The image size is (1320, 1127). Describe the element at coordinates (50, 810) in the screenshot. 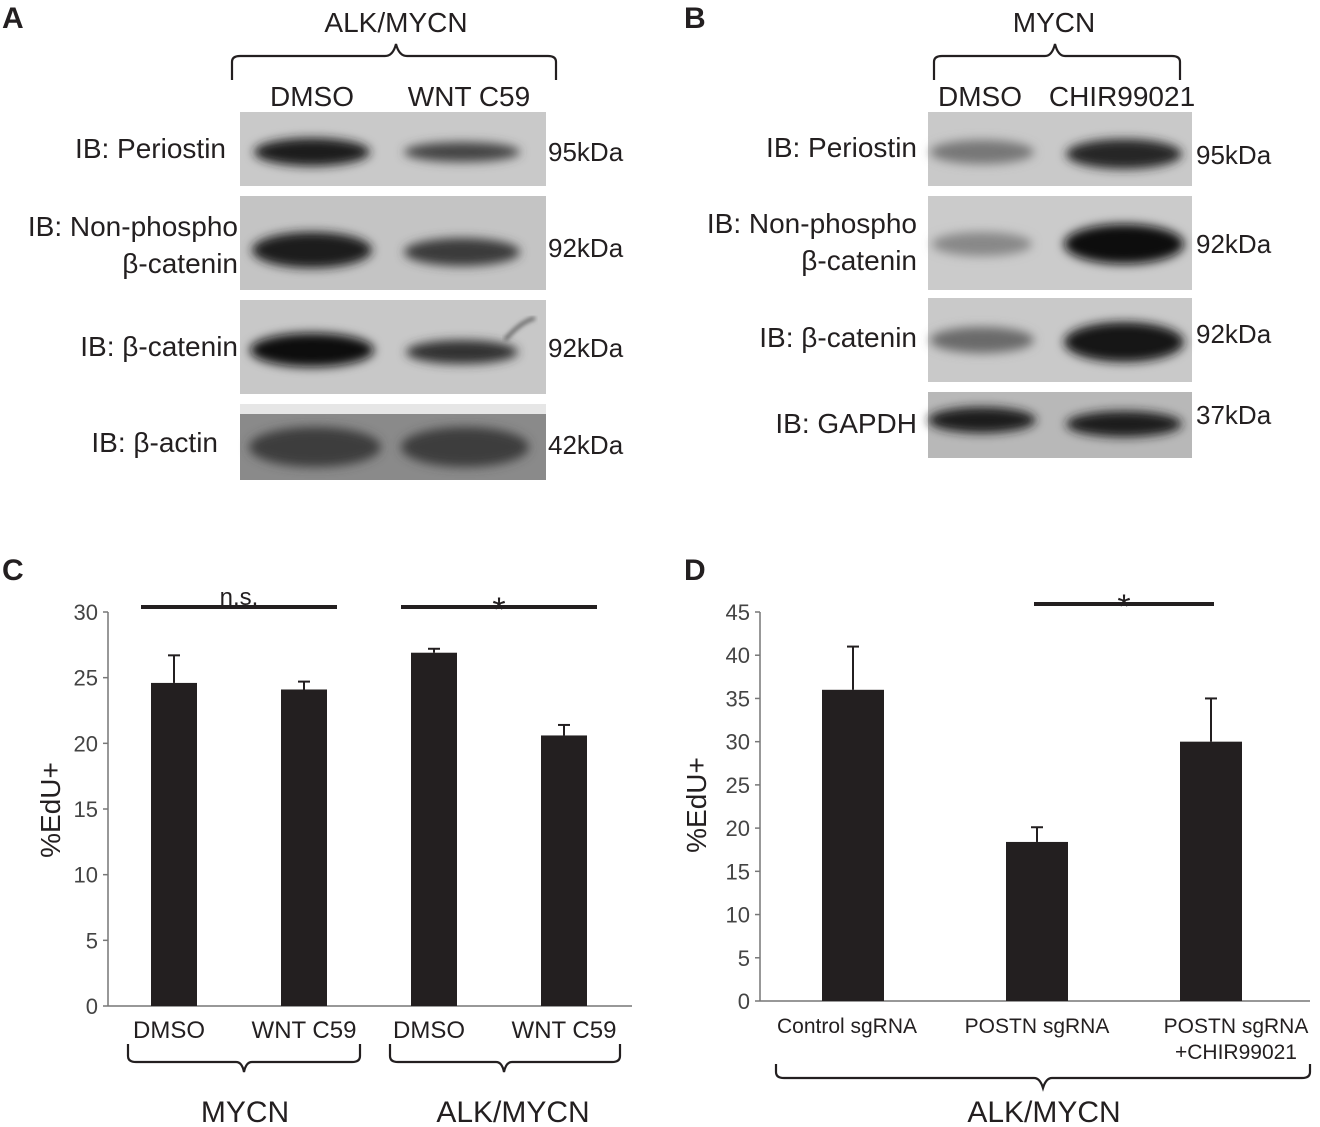

I see `panelC-y-axis-label: %EdU+` at that location.